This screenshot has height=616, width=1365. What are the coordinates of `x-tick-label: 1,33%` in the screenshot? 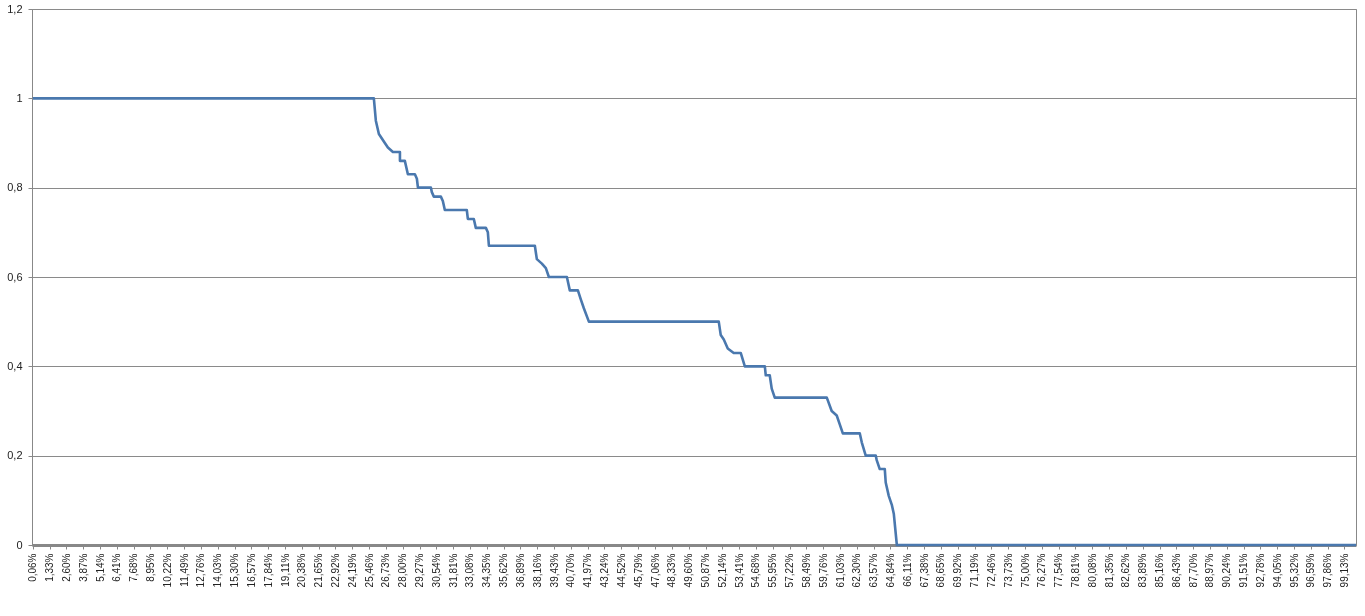 It's located at (50, 567).